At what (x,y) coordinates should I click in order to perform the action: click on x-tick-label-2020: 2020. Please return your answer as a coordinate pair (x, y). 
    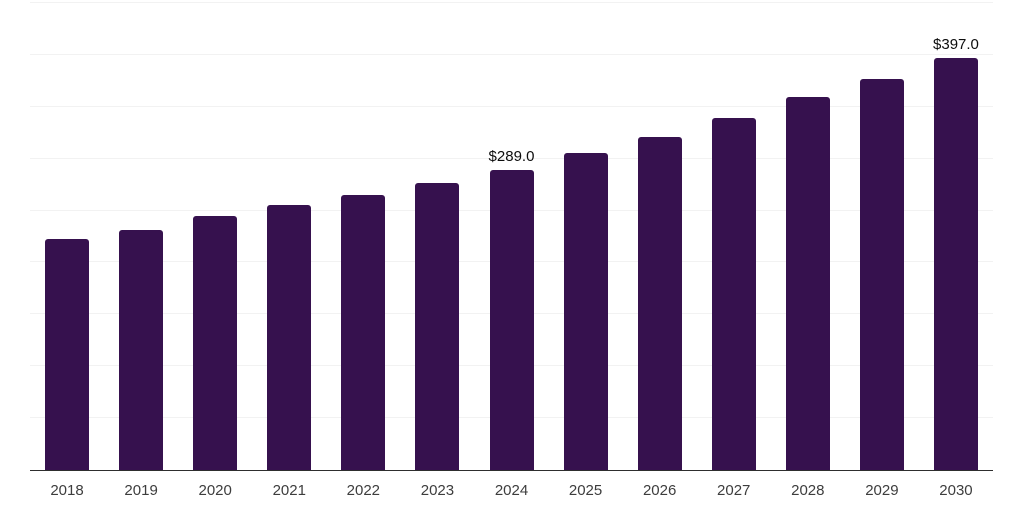
    Looking at the image, I should click on (215, 490).